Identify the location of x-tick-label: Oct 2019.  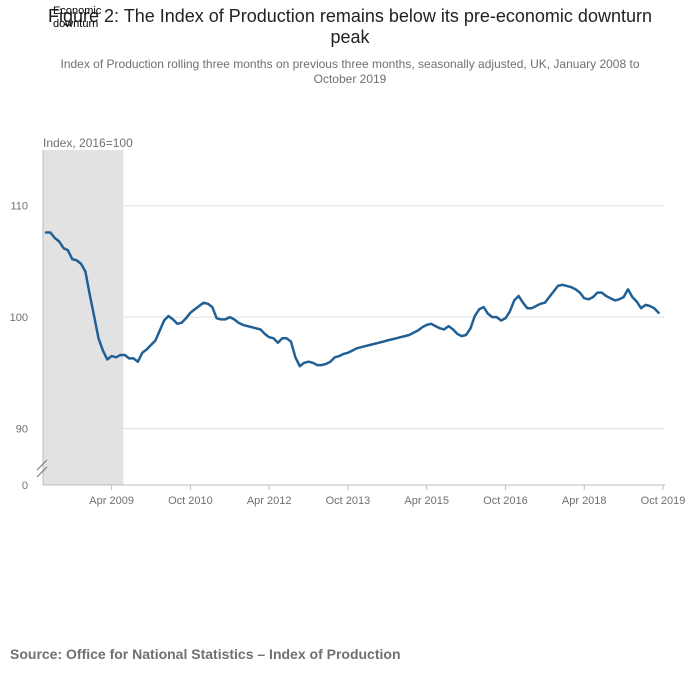
(663, 501).